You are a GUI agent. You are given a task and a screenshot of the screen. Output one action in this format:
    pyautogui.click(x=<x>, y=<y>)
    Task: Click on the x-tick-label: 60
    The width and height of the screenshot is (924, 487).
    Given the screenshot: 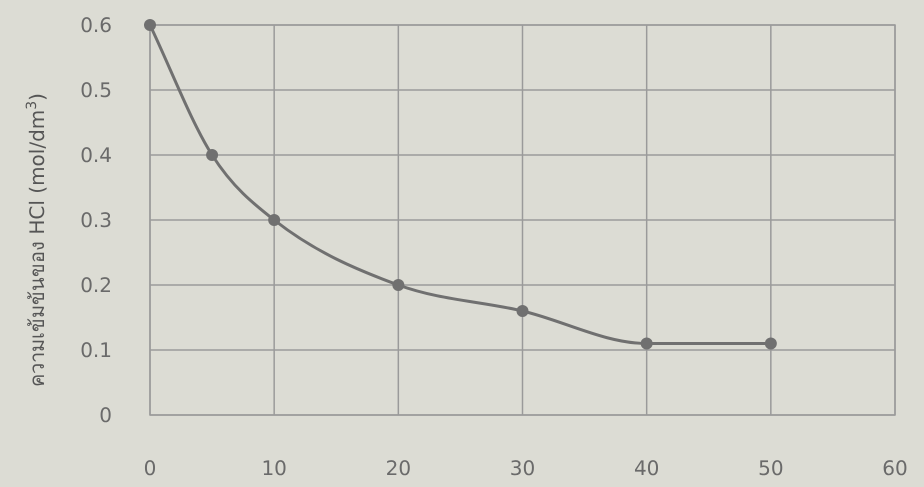 What is the action you would take?
    pyautogui.click(x=895, y=468)
    